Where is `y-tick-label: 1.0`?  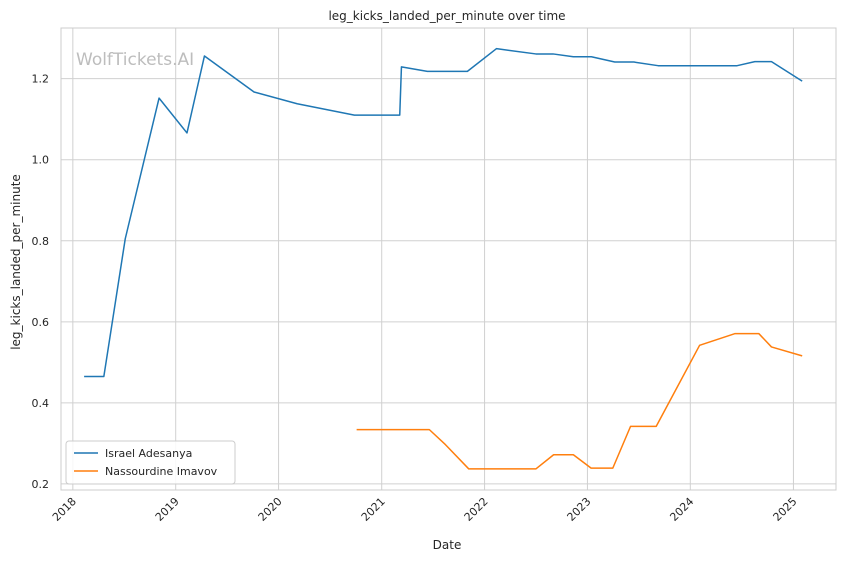 y-tick-label: 1.0 is located at coordinates (41, 160).